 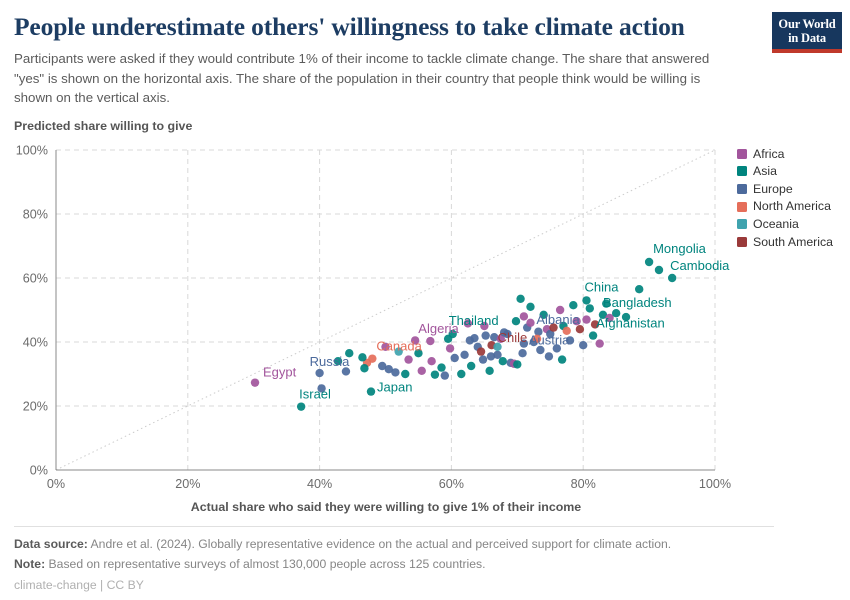 I want to click on legend-item-south-america: South America, so click(x=792, y=242).